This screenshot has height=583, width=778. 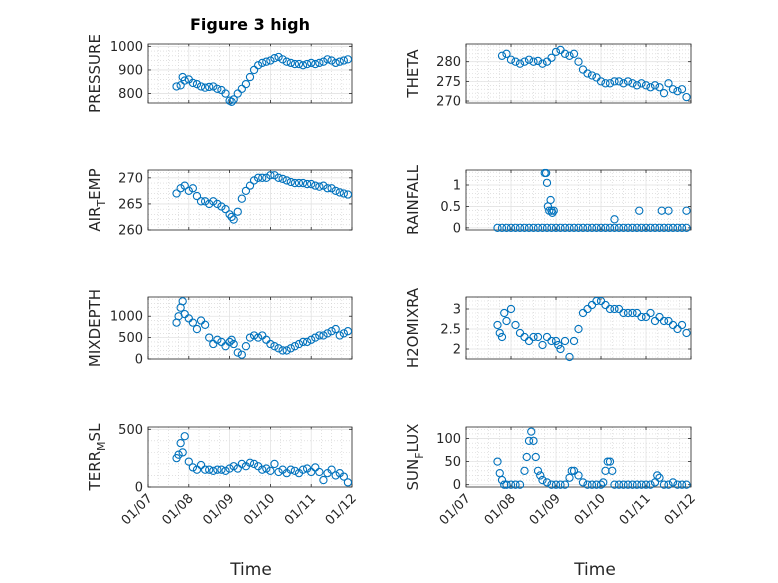 I want to click on x-axis-label-right: Time, so click(x=594, y=570).